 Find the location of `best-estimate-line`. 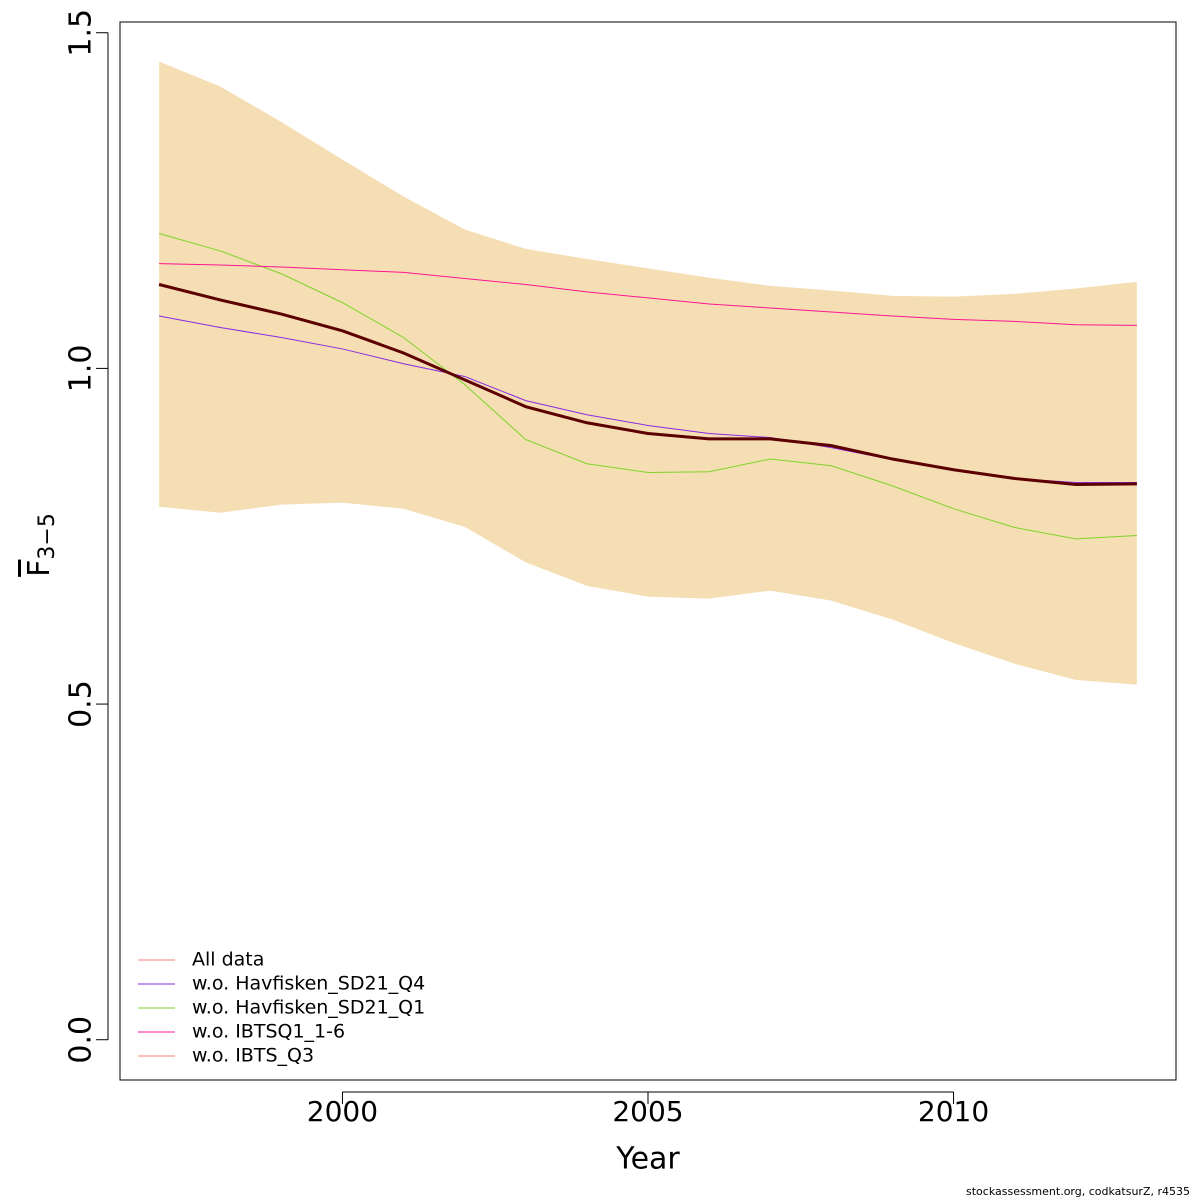

best-estimate-line is located at coordinates (647, 385).